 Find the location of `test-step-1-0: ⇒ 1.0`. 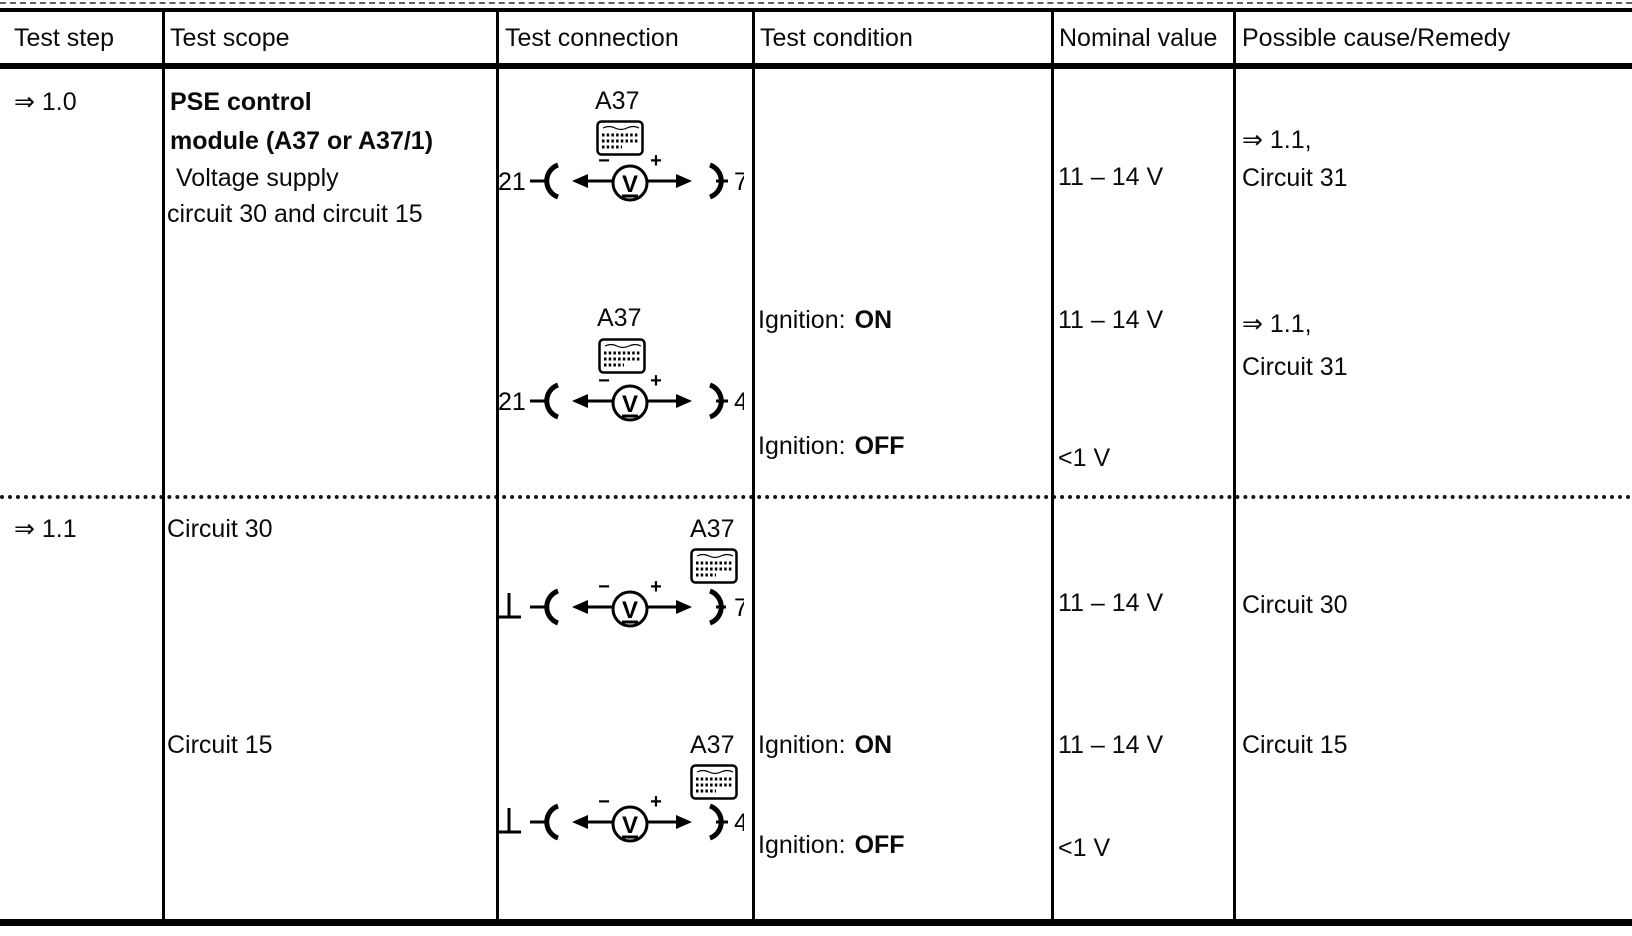

test-step-1-0: ⇒ 1.0 is located at coordinates (45, 102).